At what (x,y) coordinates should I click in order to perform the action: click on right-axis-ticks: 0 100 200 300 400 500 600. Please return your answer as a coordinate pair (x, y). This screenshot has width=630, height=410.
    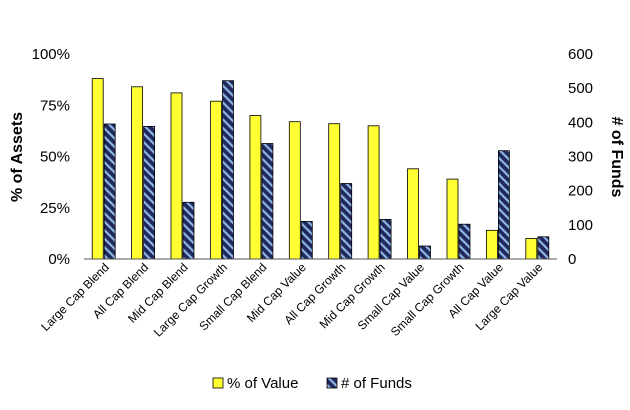
    Looking at the image, I should click on (580, 157).